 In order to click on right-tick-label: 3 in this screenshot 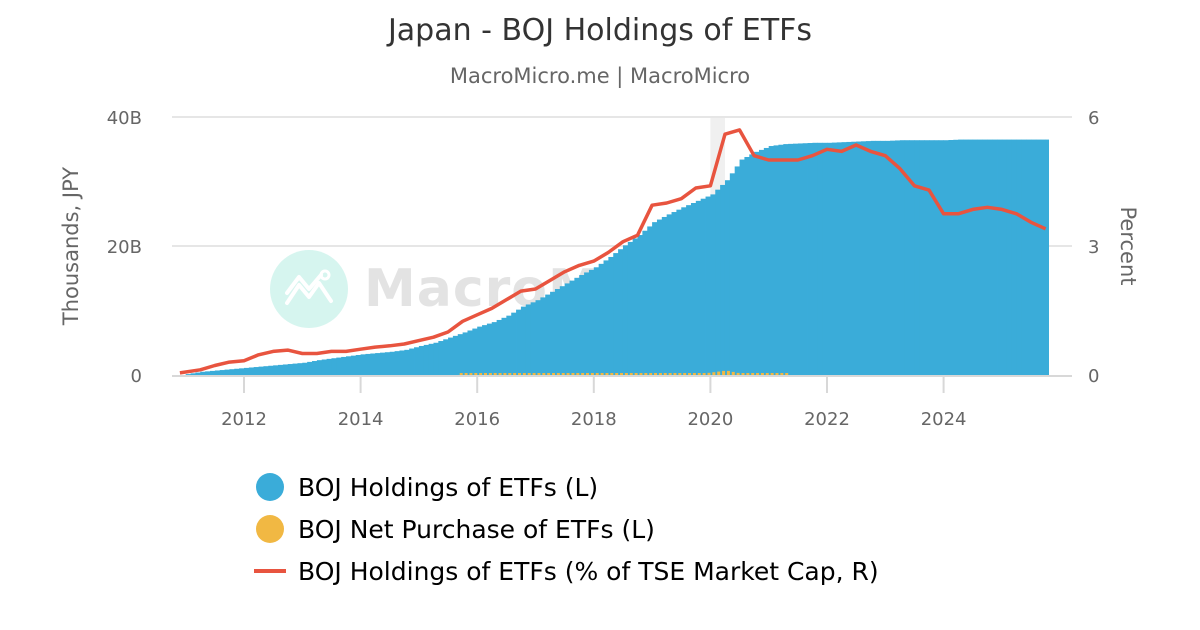, I will do `click(1093, 247)`.